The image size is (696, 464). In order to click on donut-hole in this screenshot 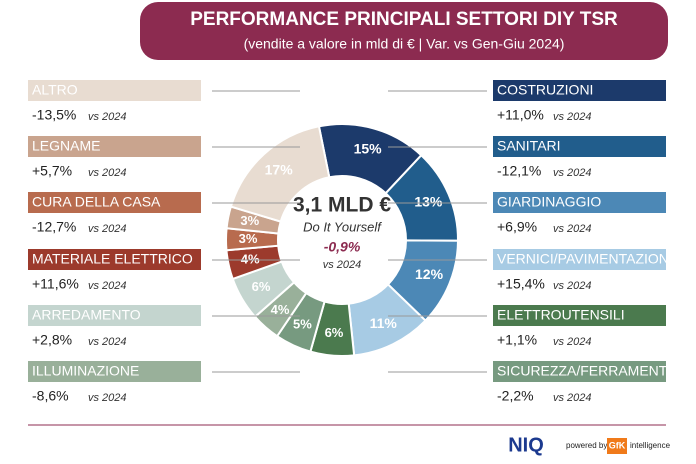, I will do `click(342, 240)`.